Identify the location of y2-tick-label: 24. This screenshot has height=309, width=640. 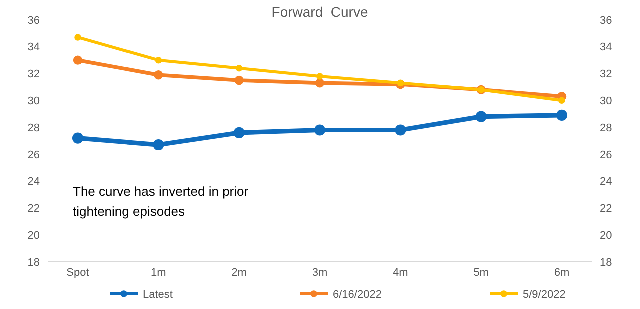
(606, 182).